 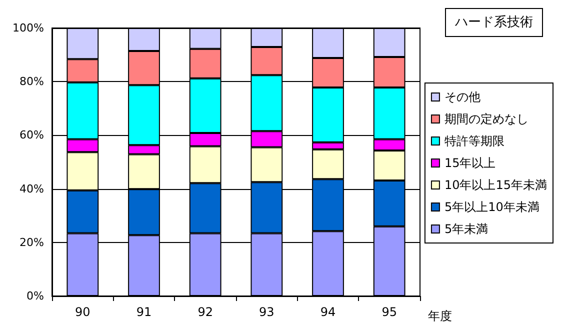 I want to click on legend-label: 10年以上15年未満, so click(x=496, y=185).